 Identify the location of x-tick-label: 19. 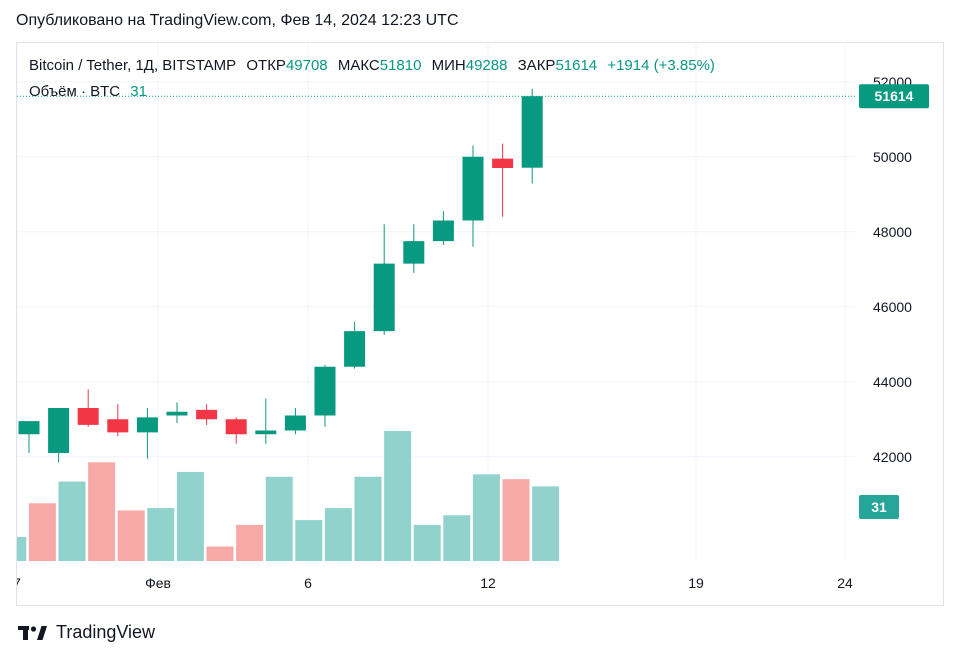
(696, 583).